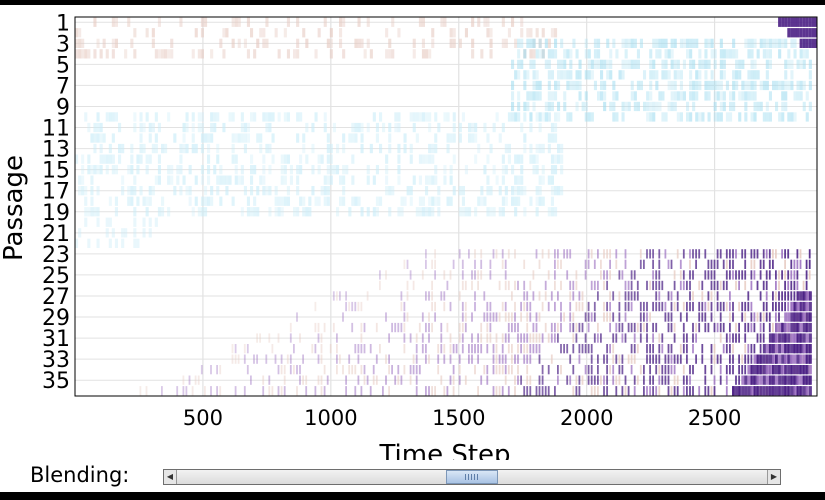 Image resolution: width=825 pixels, height=500 pixels. I want to click on slider-track, so click(472, 477).